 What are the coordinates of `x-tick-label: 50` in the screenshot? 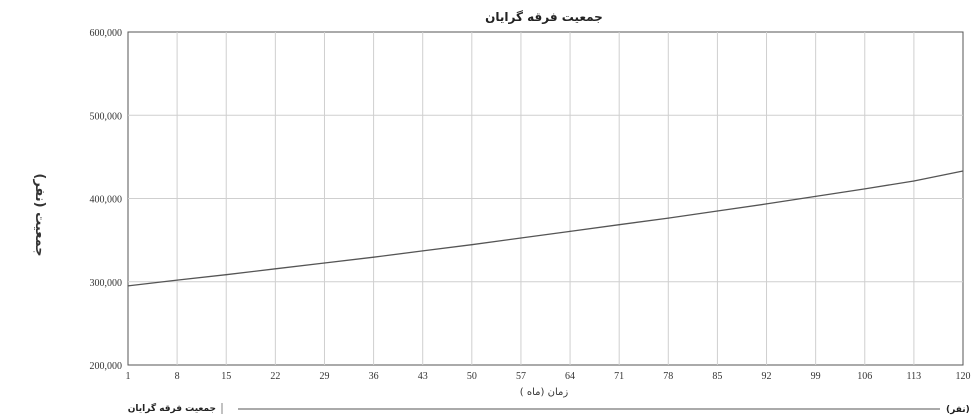 It's located at (472, 376).